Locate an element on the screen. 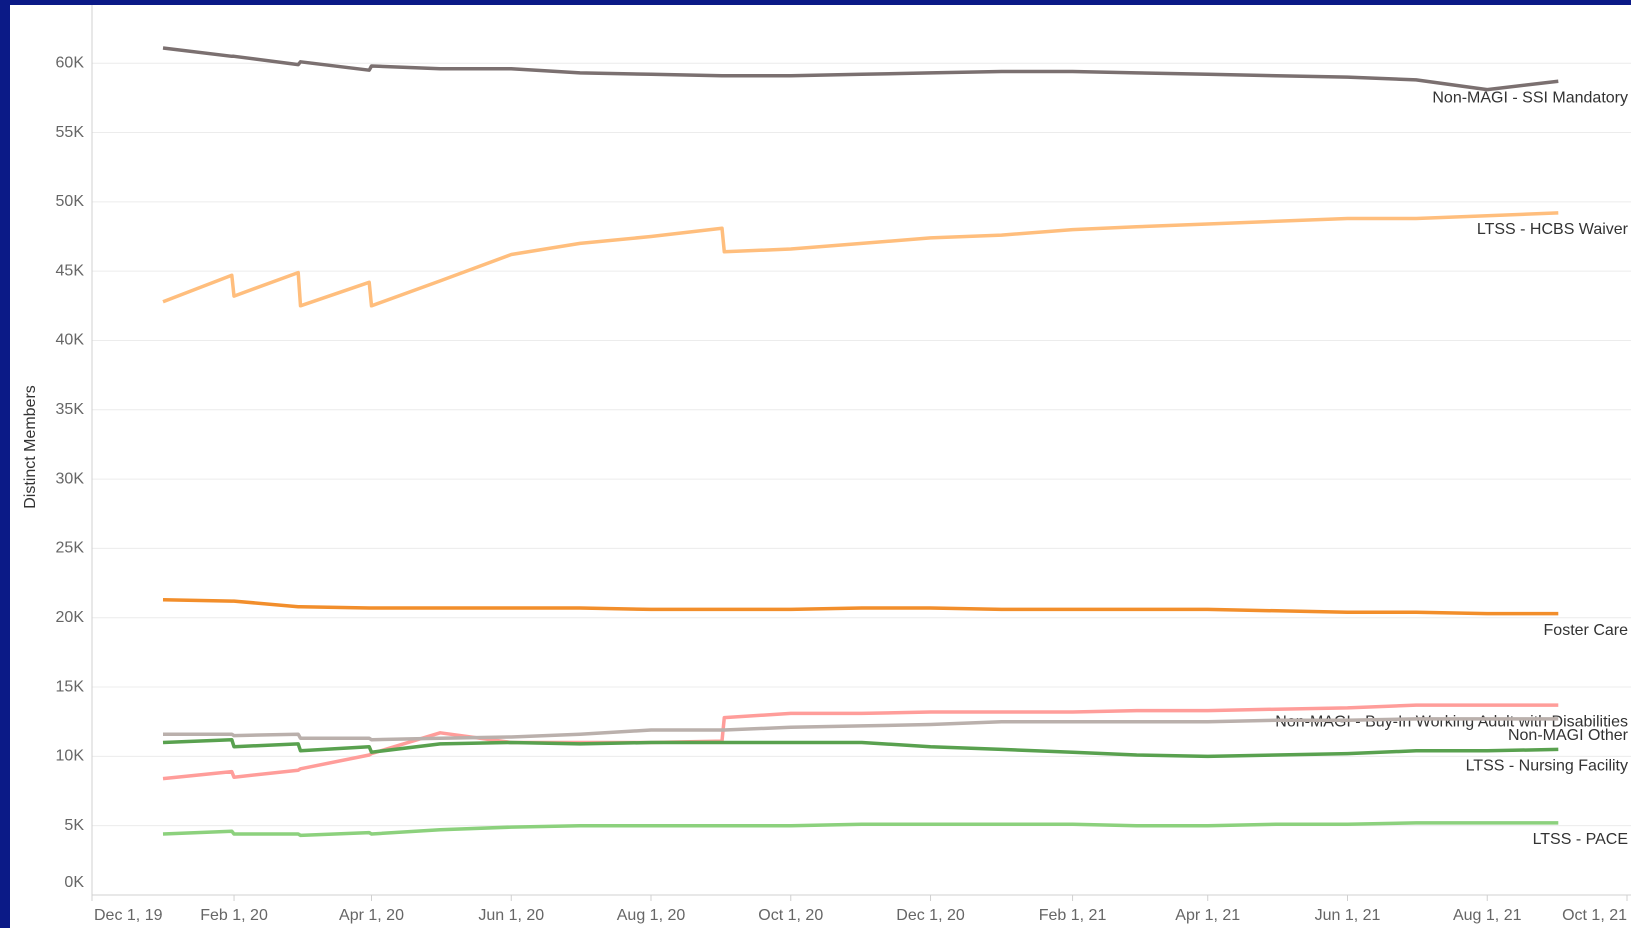  x-tick-label: Dec 1, 19 is located at coordinates (128, 915).